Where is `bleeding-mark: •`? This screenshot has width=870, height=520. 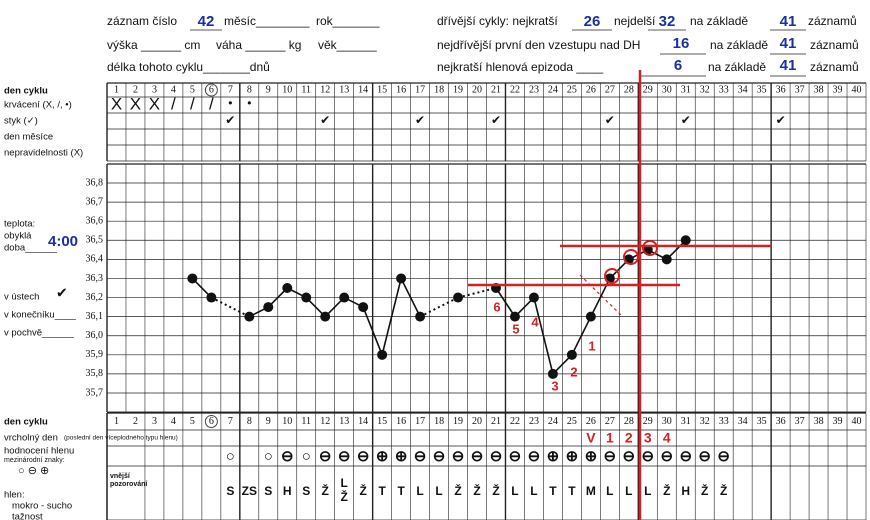
bleeding-mark: • is located at coordinates (249, 103).